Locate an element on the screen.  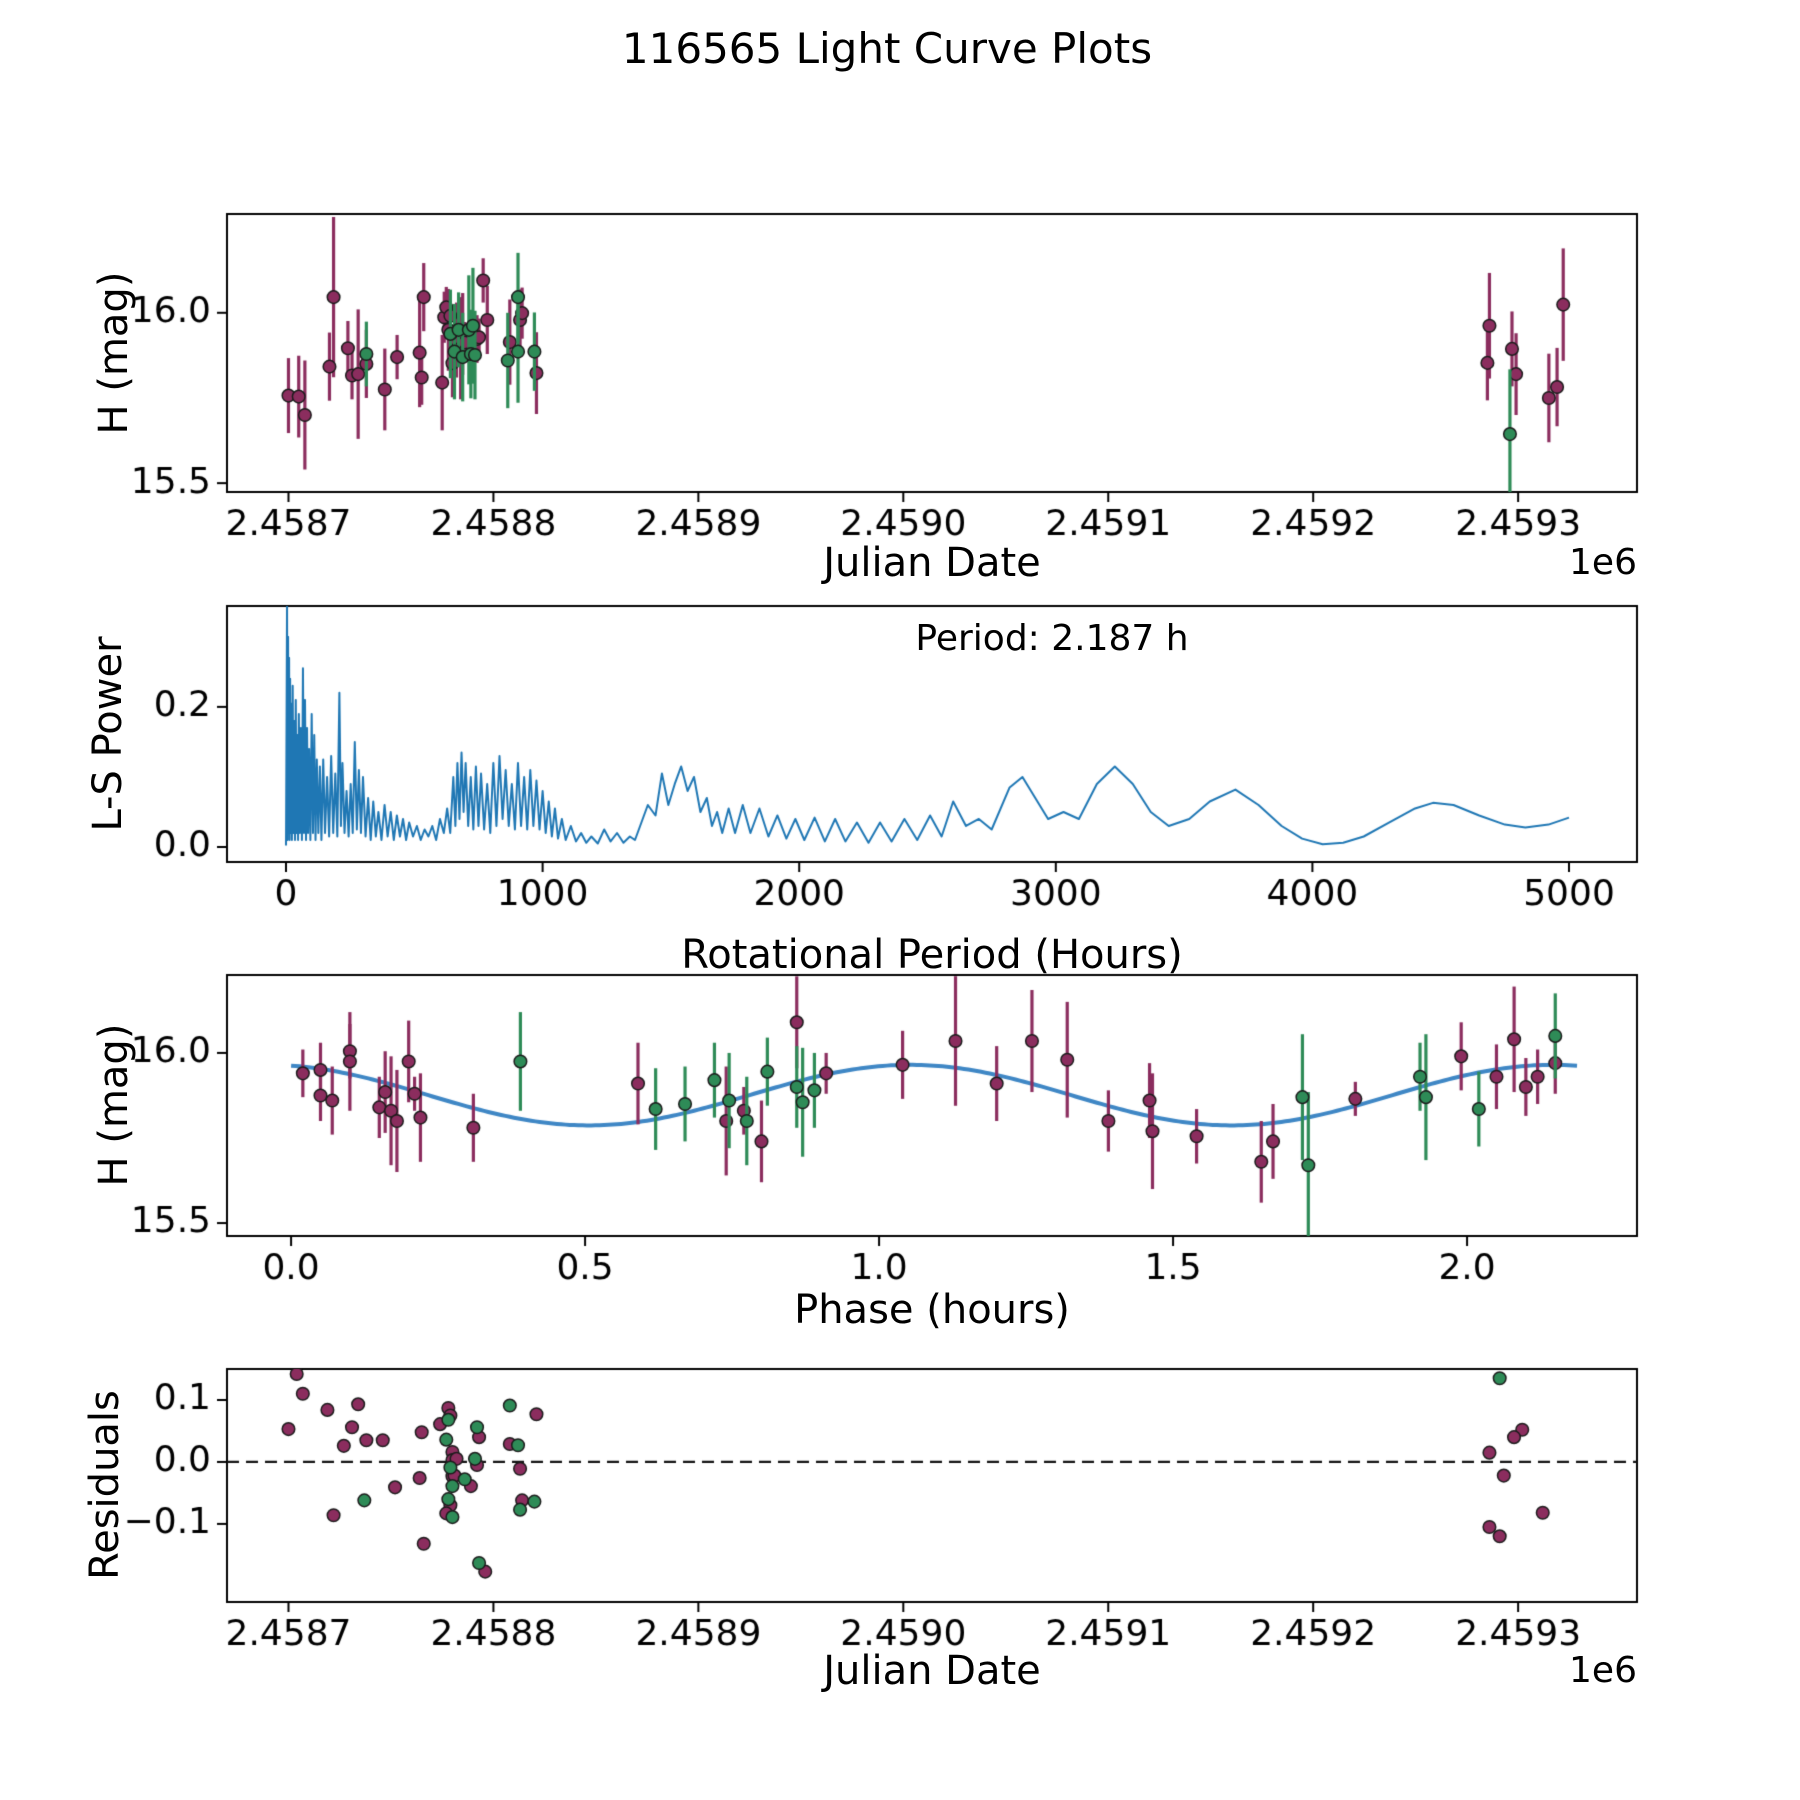
panel1-x-axis-label: Julian Date is located at coordinates (932, 563).